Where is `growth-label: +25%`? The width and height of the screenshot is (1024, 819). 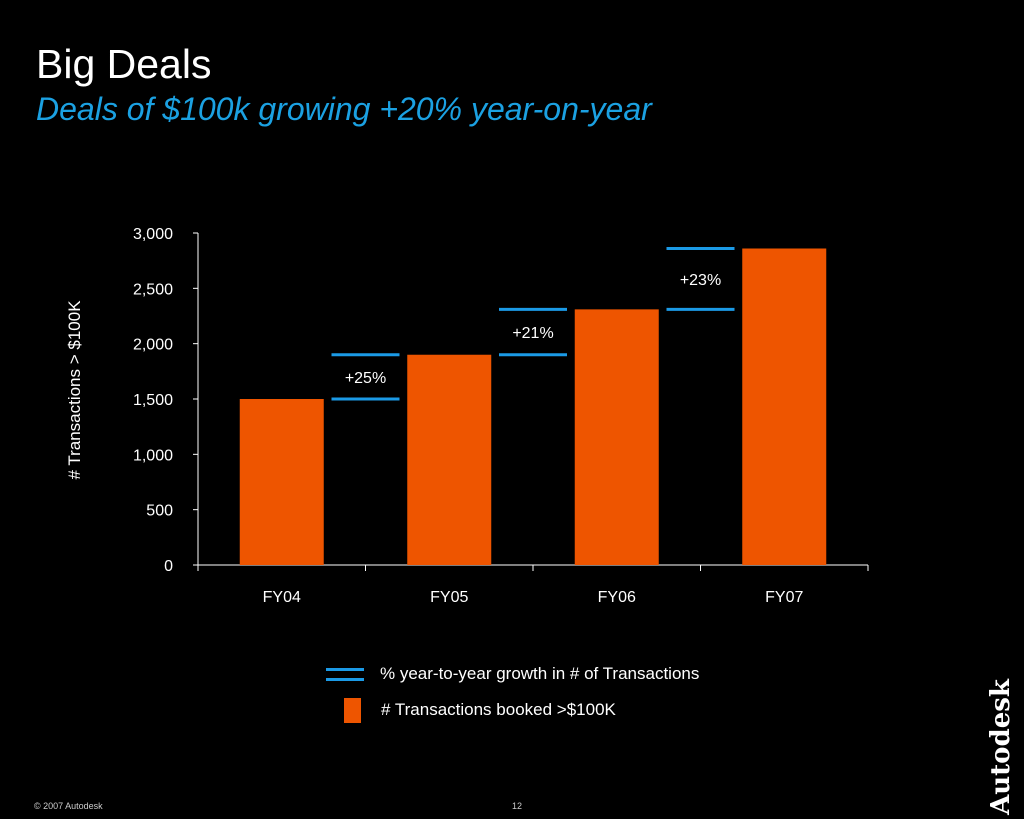 growth-label: +25% is located at coordinates (365, 378).